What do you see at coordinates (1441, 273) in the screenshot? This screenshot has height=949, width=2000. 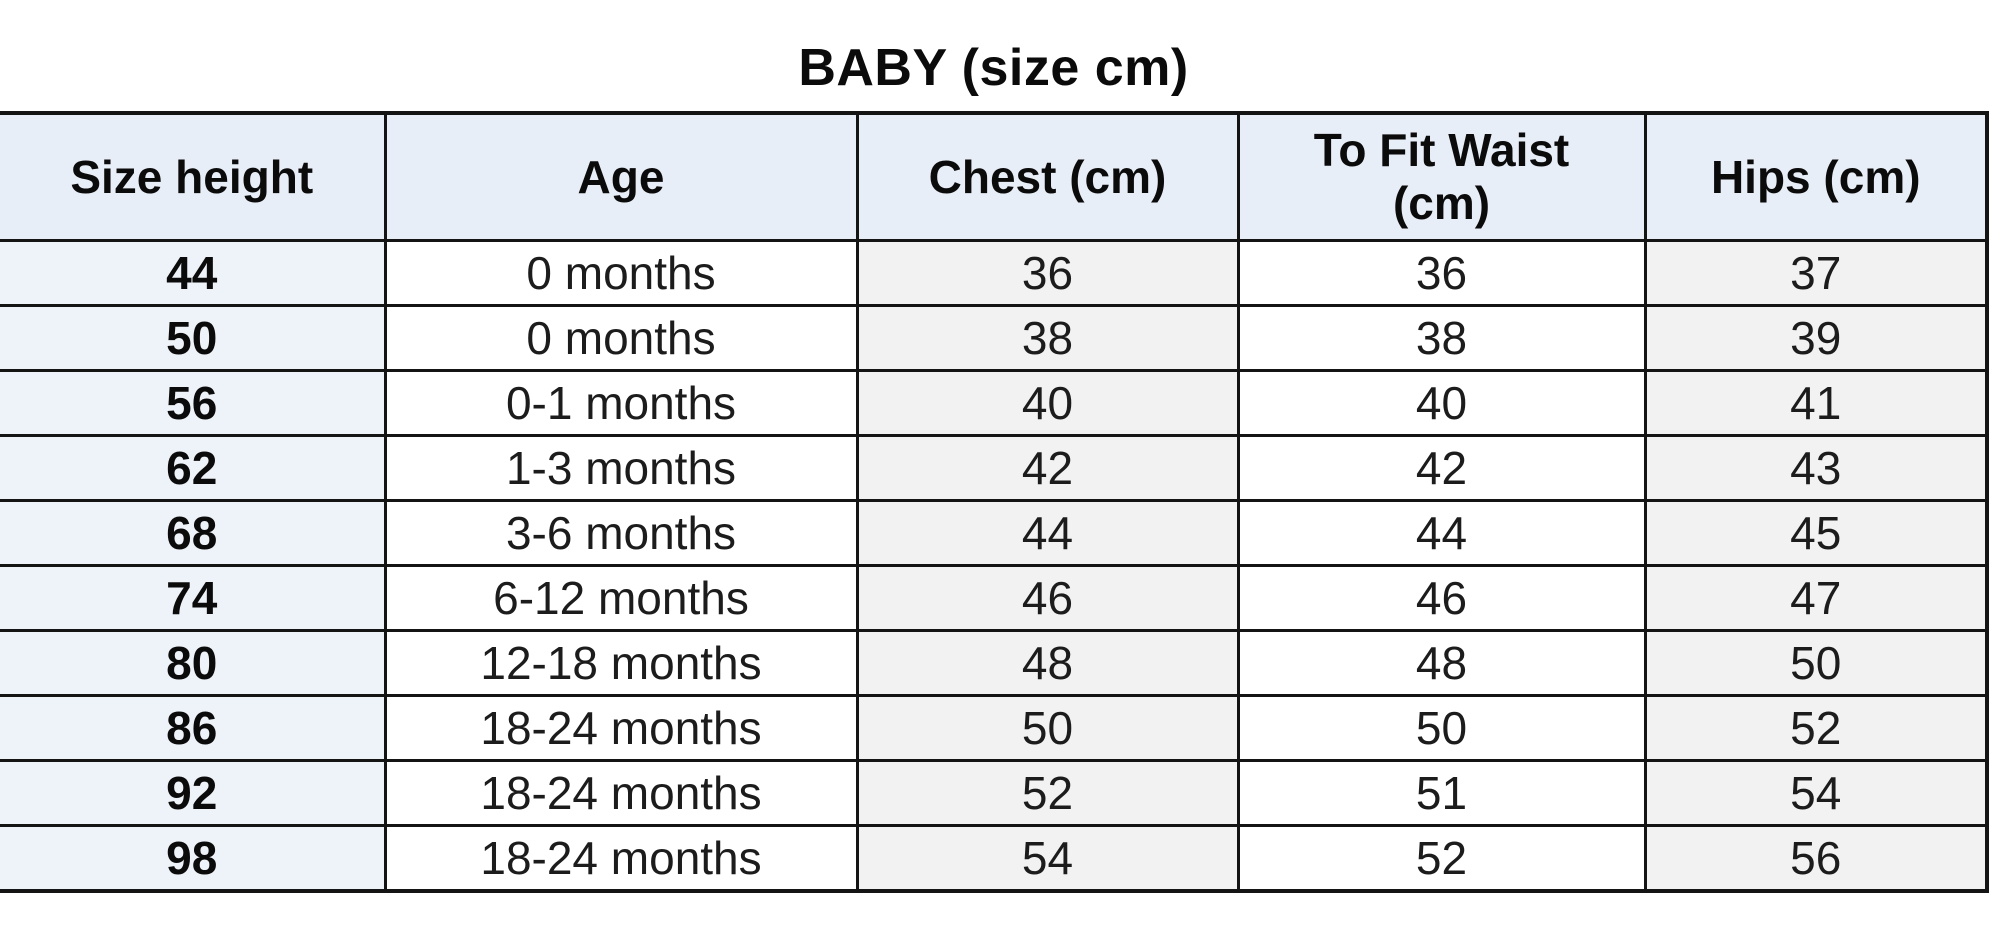 I see `waist-cell: 36` at bounding box center [1441, 273].